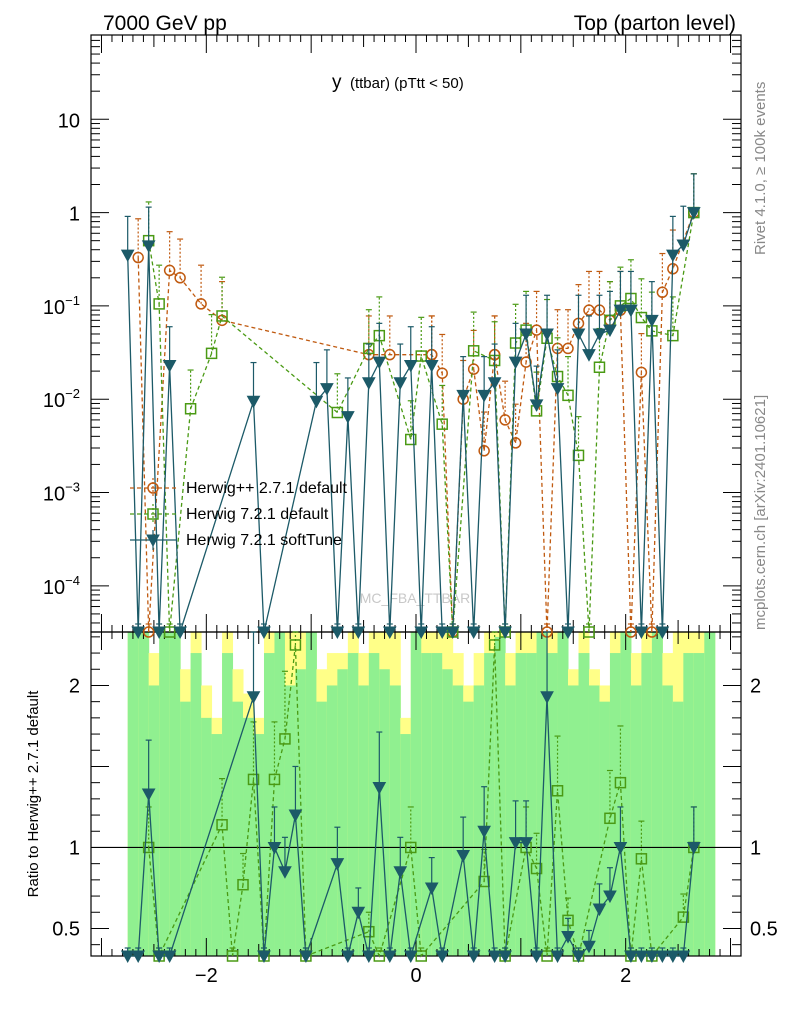  Describe the element at coordinates (206, 976) in the screenshot. I see `ratio-xtick-label: −2` at that location.